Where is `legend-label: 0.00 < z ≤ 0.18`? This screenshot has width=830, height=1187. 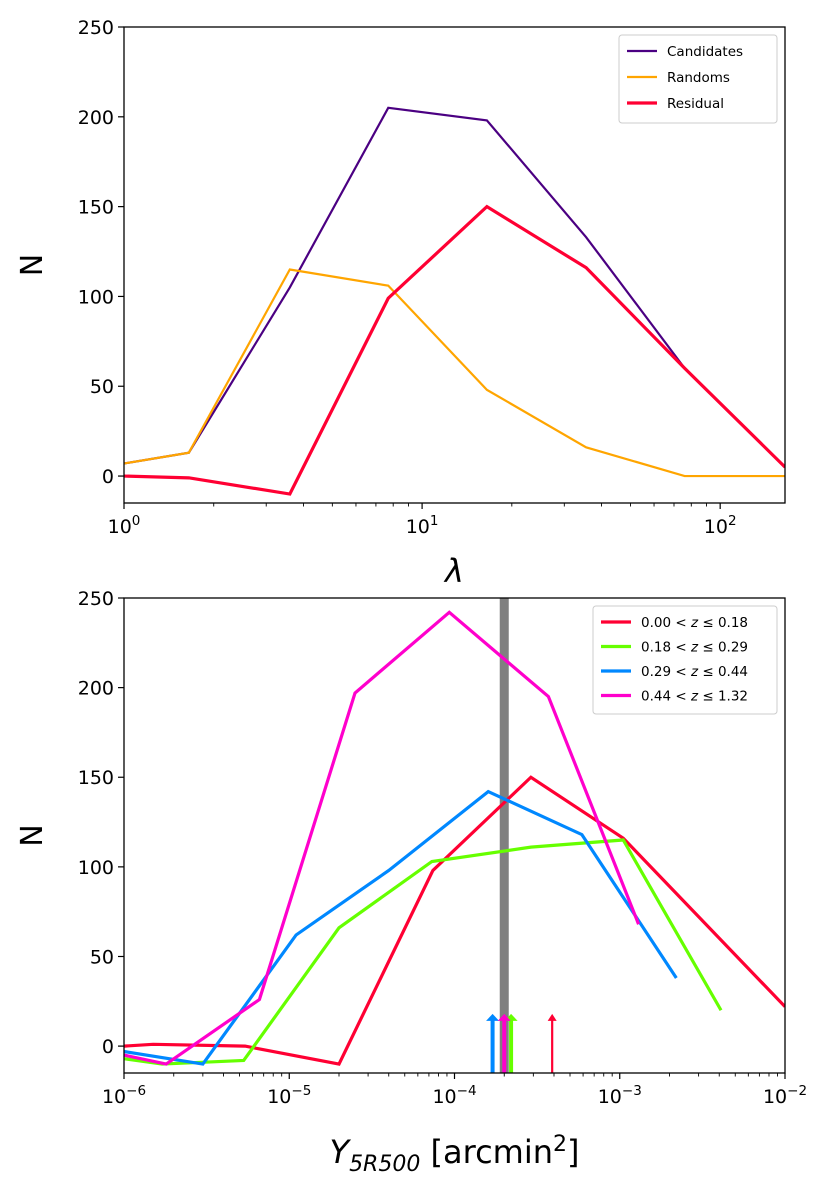 legend-label: 0.00 < z ≤ 0.18 is located at coordinates (694, 623).